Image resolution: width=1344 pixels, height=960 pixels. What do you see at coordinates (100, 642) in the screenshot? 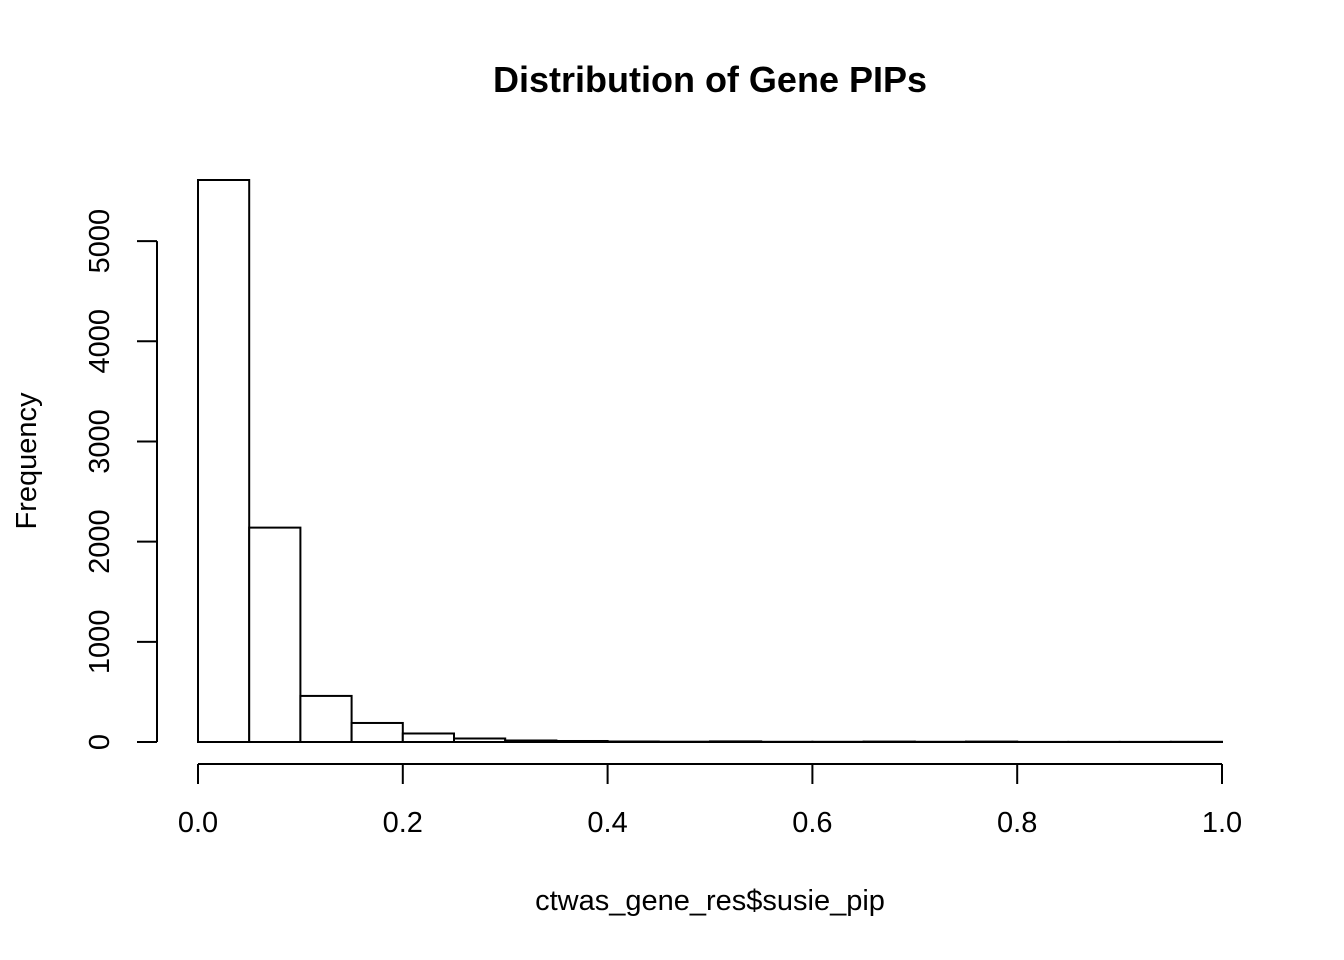
I see `y-tick-label: 1000` at bounding box center [100, 642].